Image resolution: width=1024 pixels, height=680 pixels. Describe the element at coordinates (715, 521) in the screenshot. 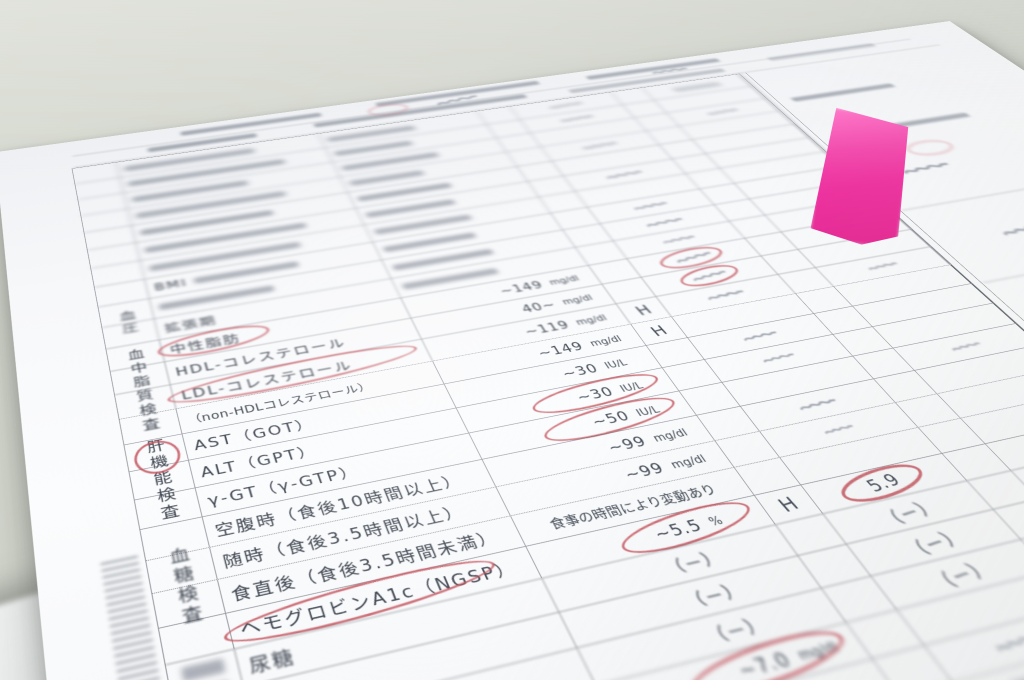

I see `unit-label: %` at that location.